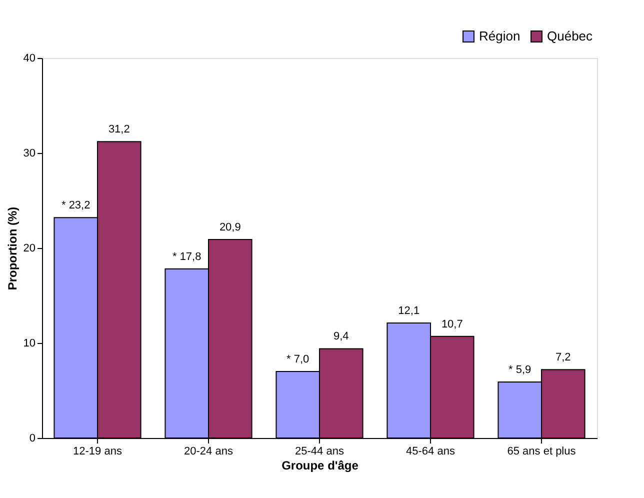 Image resolution: width=644 pixels, height=498 pixels. Describe the element at coordinates (230, 227) in the screenshot. I see `data-label: 20,9` at that location.